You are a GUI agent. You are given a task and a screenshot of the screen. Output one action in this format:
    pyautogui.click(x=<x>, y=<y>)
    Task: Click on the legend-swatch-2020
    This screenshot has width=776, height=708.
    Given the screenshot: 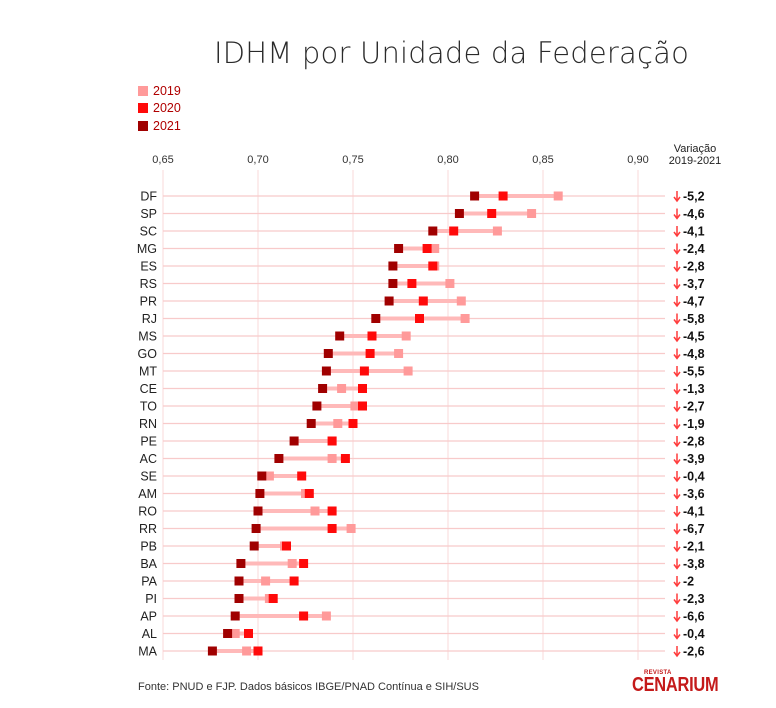 What is the action you would take?
    pyautogui.click(x=143, y=108)
    